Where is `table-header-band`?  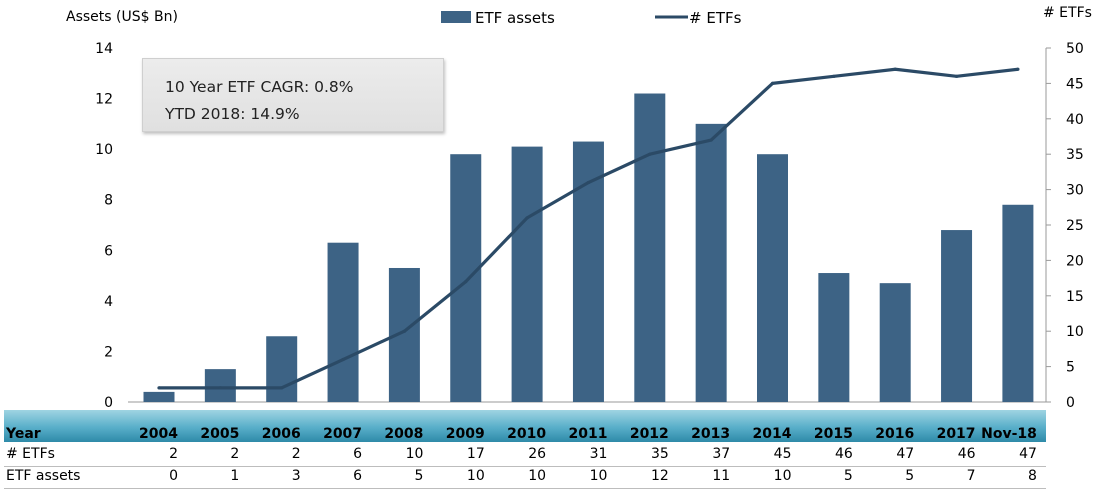
table-header-band is located at coordinates (525, 426).